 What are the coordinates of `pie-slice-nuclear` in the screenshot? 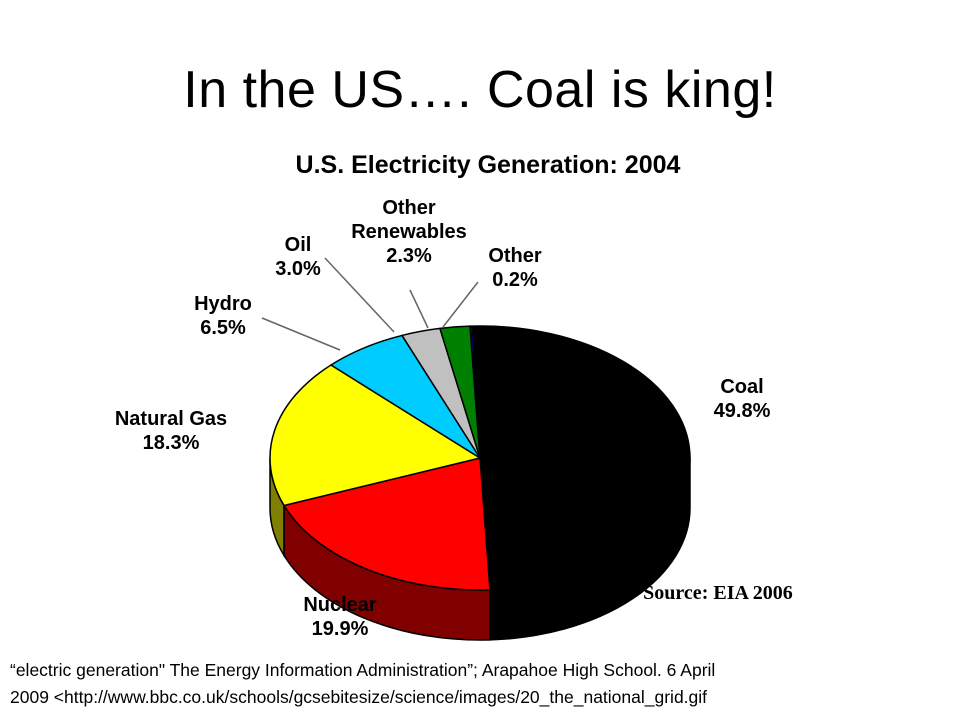 It's located at (387, 524).